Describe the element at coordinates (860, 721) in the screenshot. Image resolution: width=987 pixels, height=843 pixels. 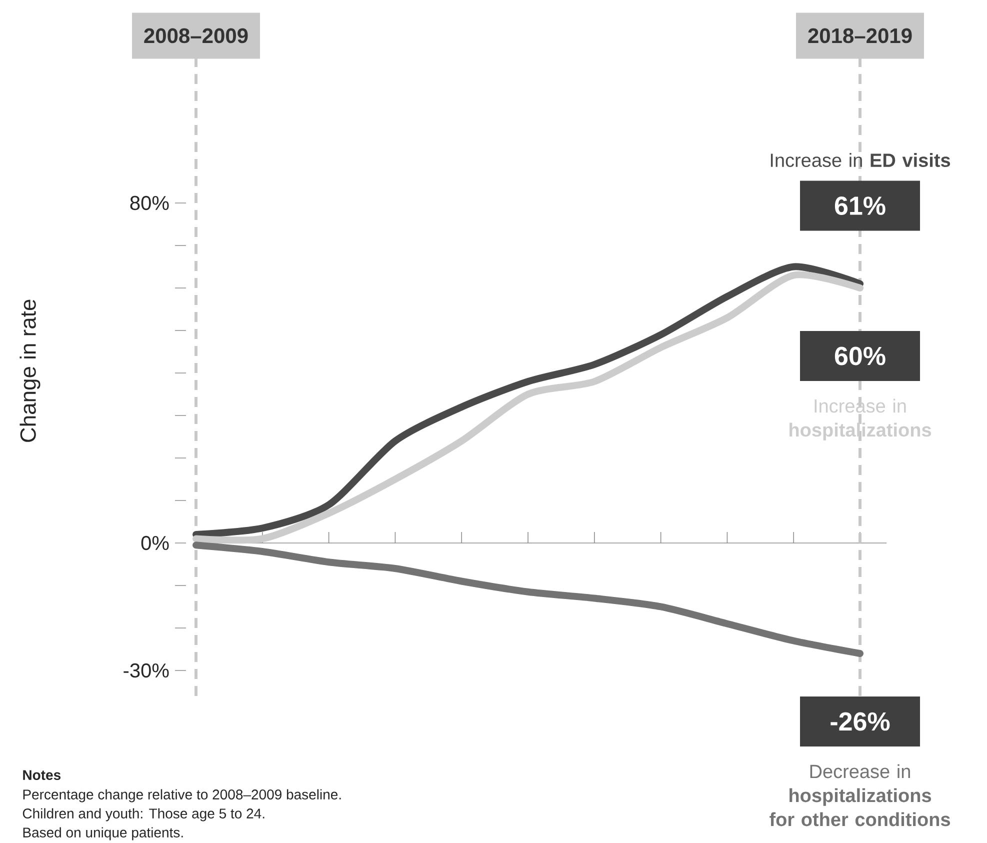
I see `data-label: -26%` at that location.